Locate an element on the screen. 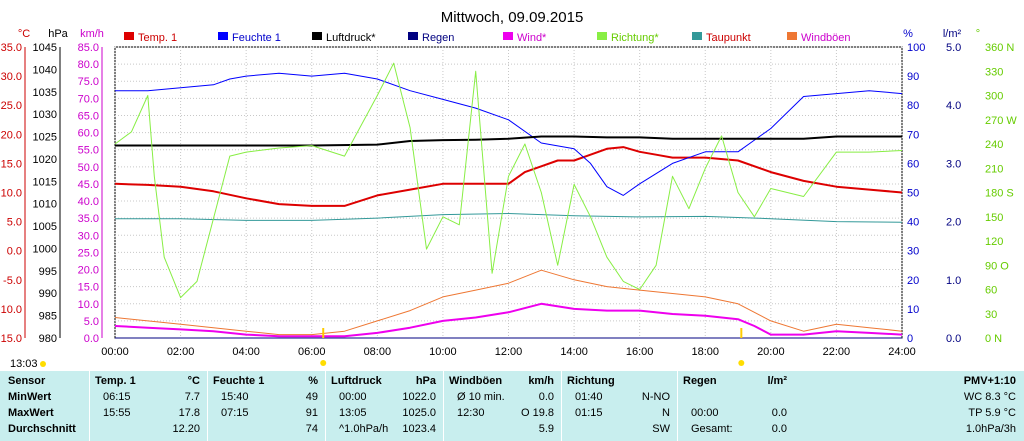  left-axis-tick: 1000 is located at coordinates (45, 249).